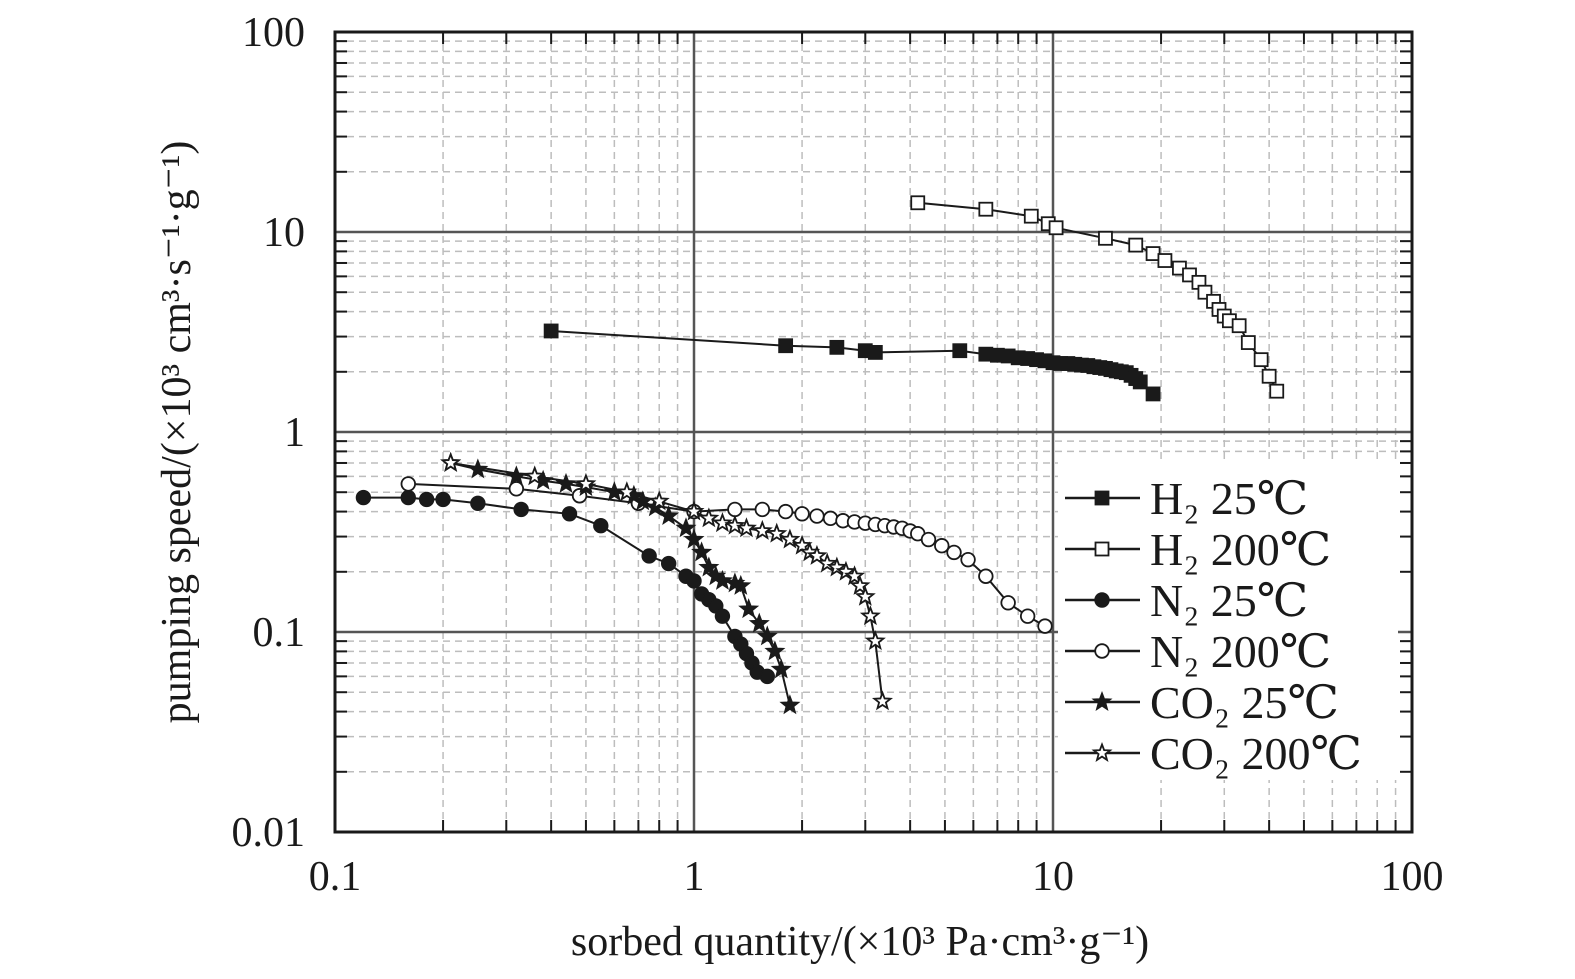 This screenshot has height=979, width=1575. I want to click on legend-background, so click(1228, 621).